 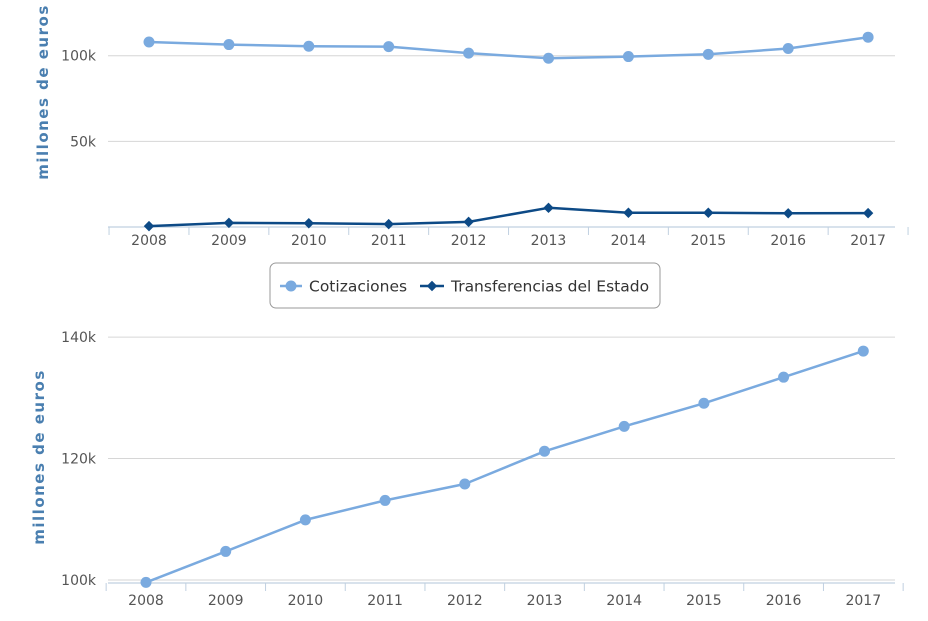 I want to click on legend-item: Cotizaciones, so click(x=343, y=287).